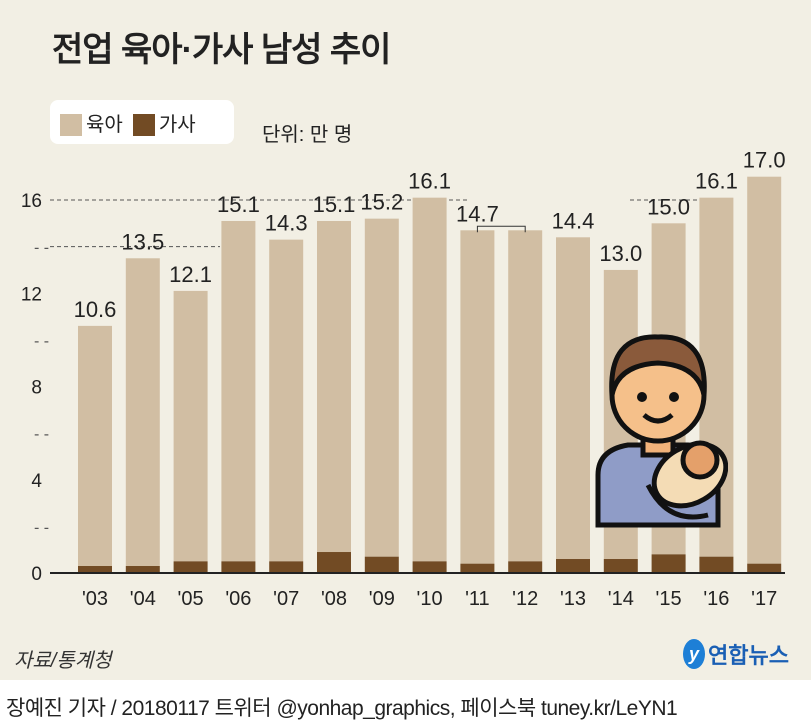 The image size is (811, 725). What do you see at coordinates (334, 599) in the screenshot?
I see `x-tick-label: '08` at bounding box center [334, 599].